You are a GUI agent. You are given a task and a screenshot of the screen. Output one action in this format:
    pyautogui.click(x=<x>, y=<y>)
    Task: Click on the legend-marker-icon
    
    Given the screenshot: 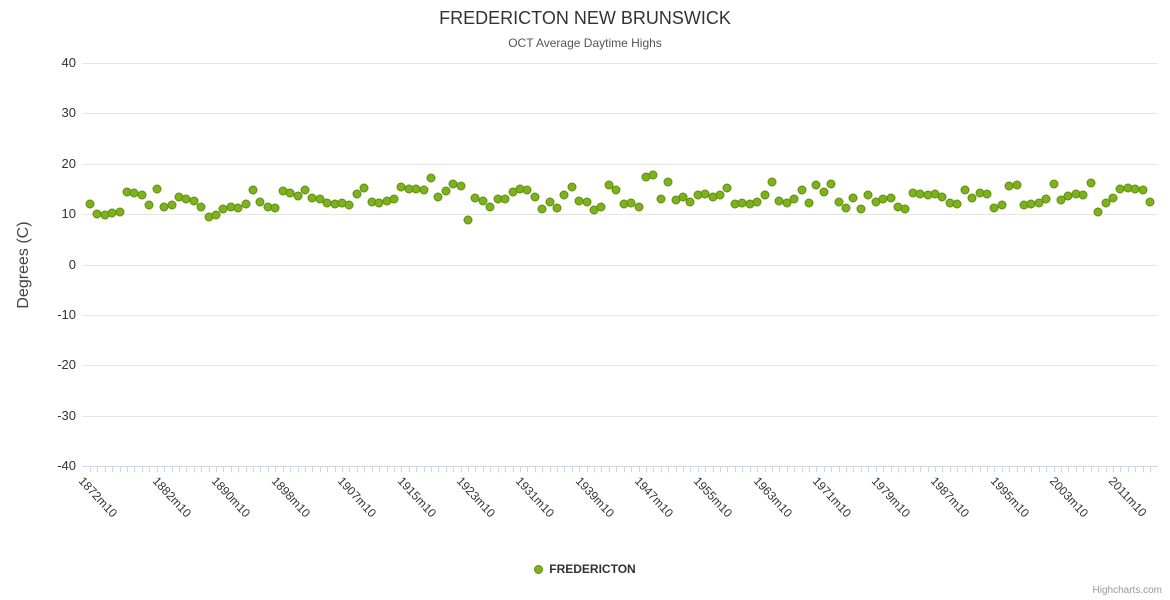 What is the action you would take?
    pyautogui.click(x=539, y=569)
    